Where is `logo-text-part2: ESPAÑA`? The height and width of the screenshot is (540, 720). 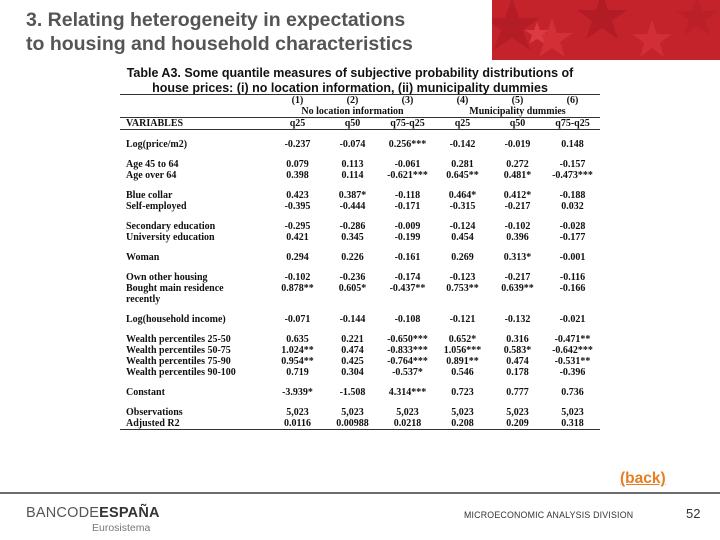
logo-text-part2: ESPAÑA is located at coordinates (129, 513).